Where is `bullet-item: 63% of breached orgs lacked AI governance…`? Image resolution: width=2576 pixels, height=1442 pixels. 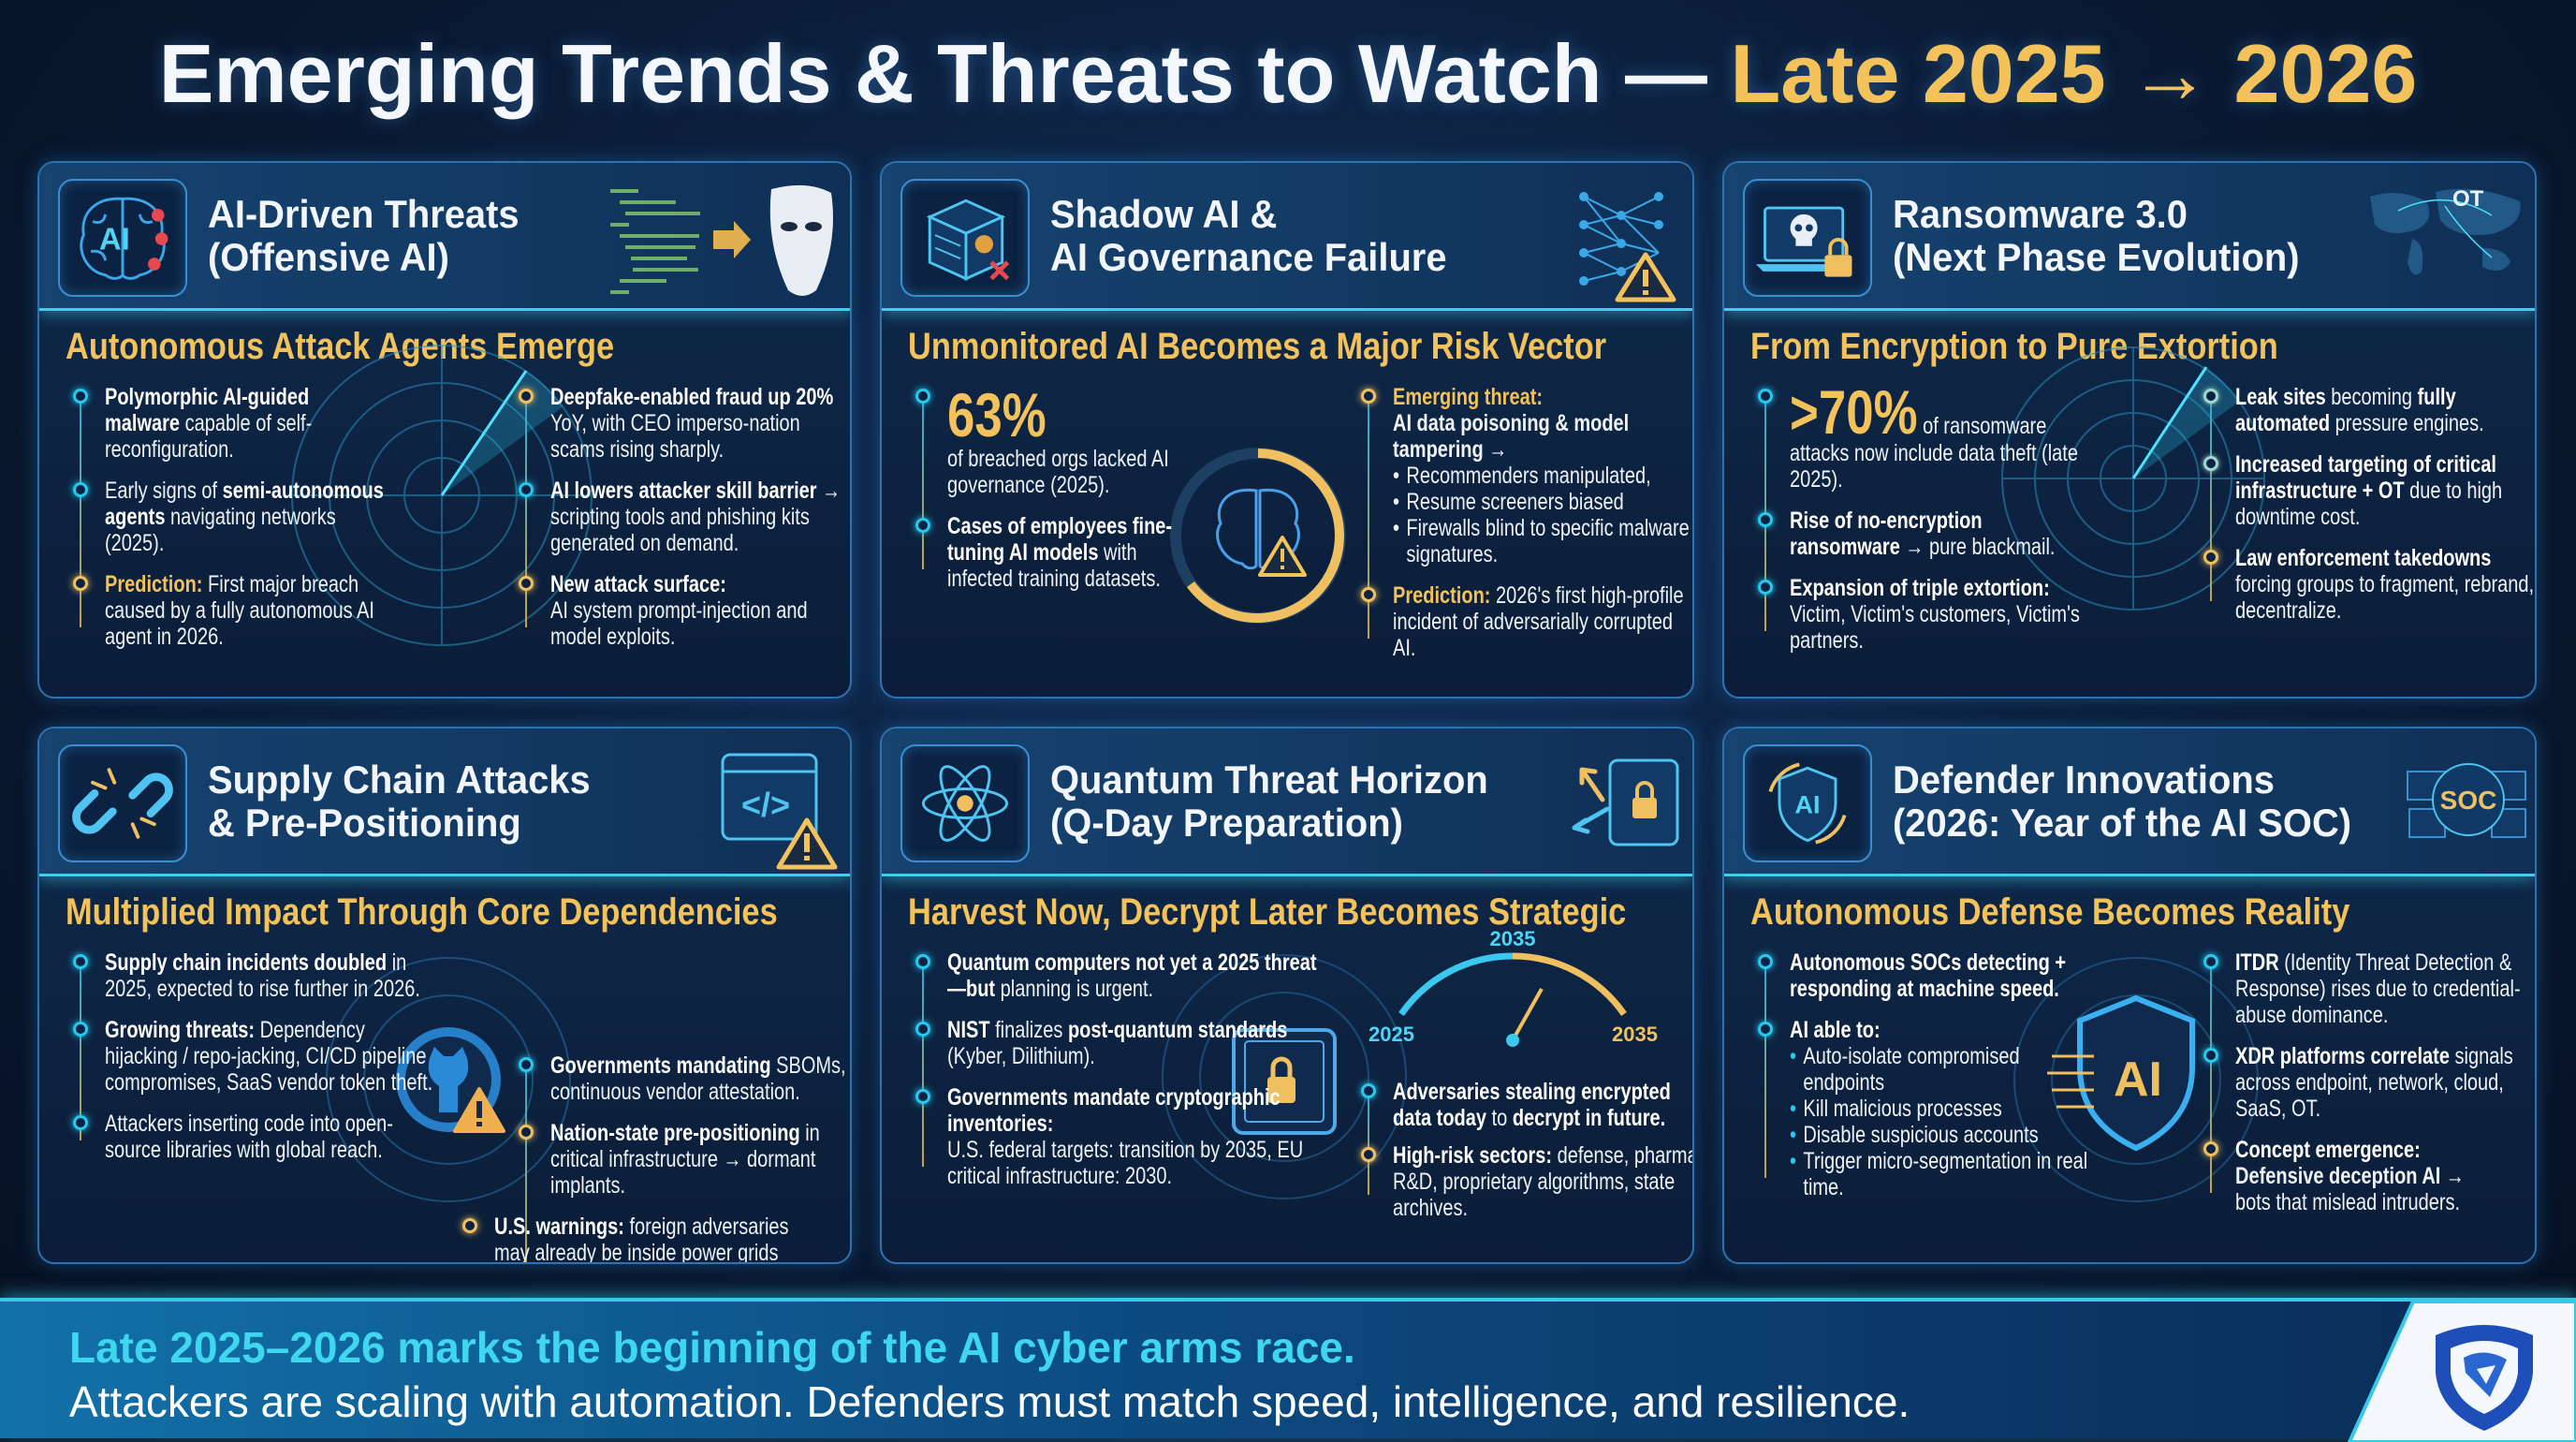 bullet-item: 63% of breached orgs lacked AI governance… is located at coordinates (1085, 441).